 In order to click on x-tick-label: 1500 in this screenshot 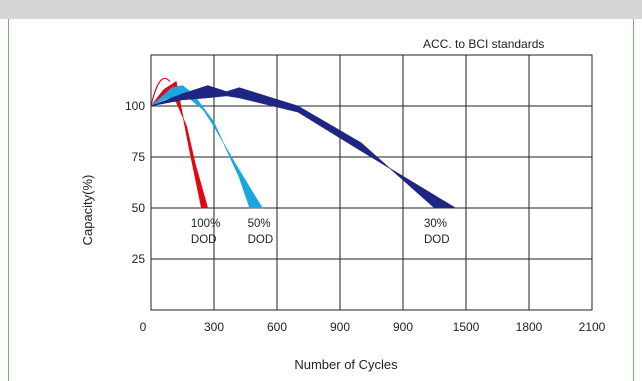, I will do `click(466, 327)`.